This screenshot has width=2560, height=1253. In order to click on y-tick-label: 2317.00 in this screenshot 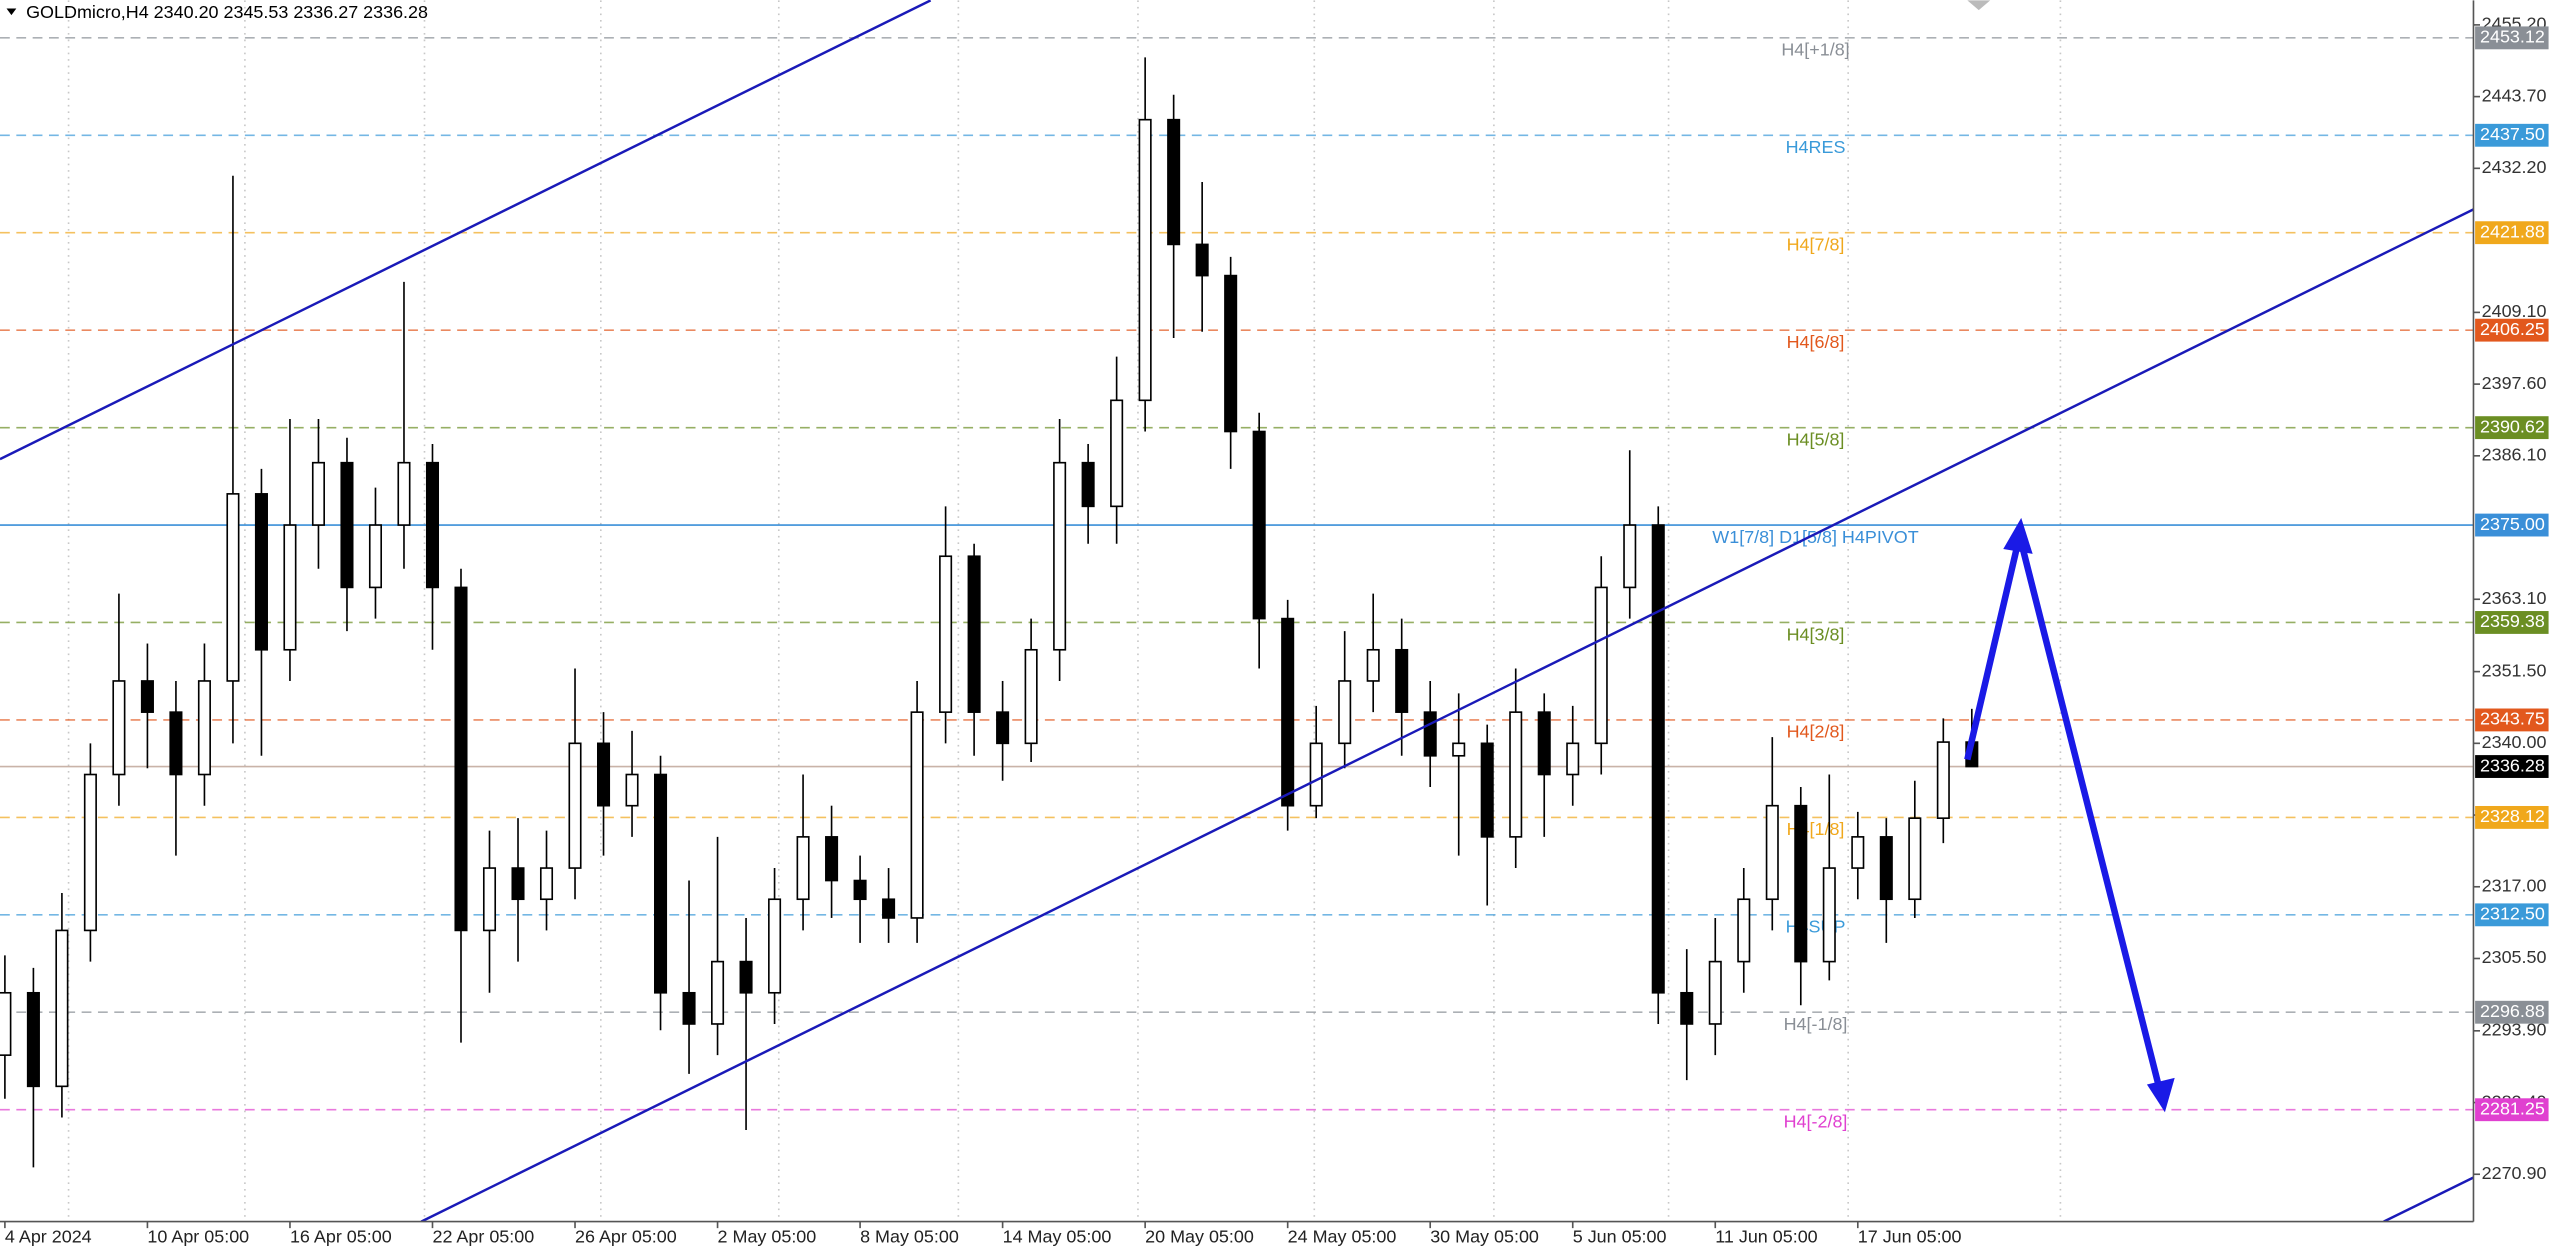, I will do `click(2514, 886)`.